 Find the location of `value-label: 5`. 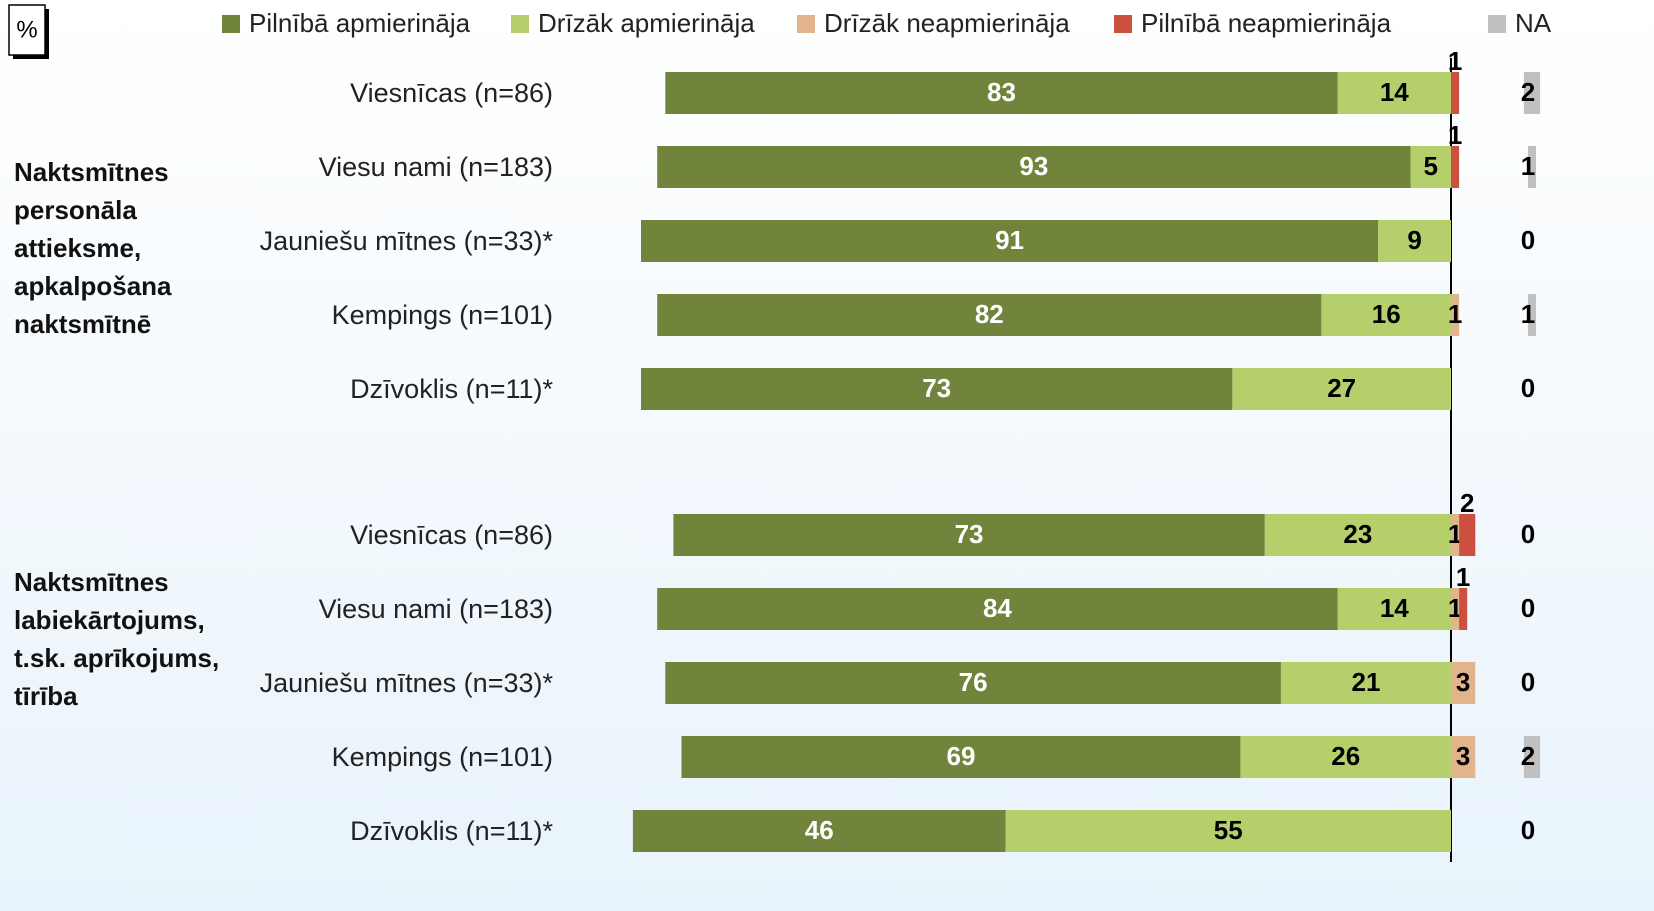

value-label: 5 is located at coordinates (1431, 166).